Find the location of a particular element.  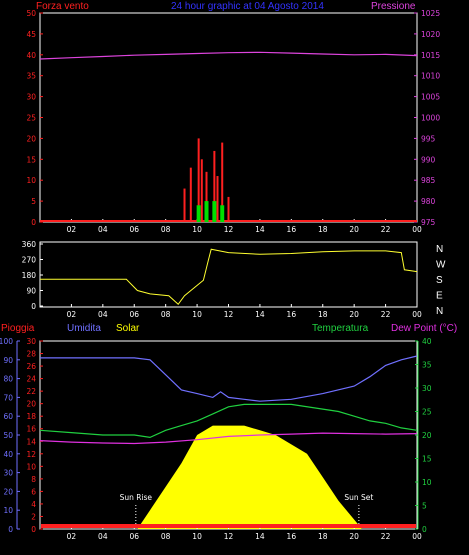

direction-line is located at coordinates (229, 277).